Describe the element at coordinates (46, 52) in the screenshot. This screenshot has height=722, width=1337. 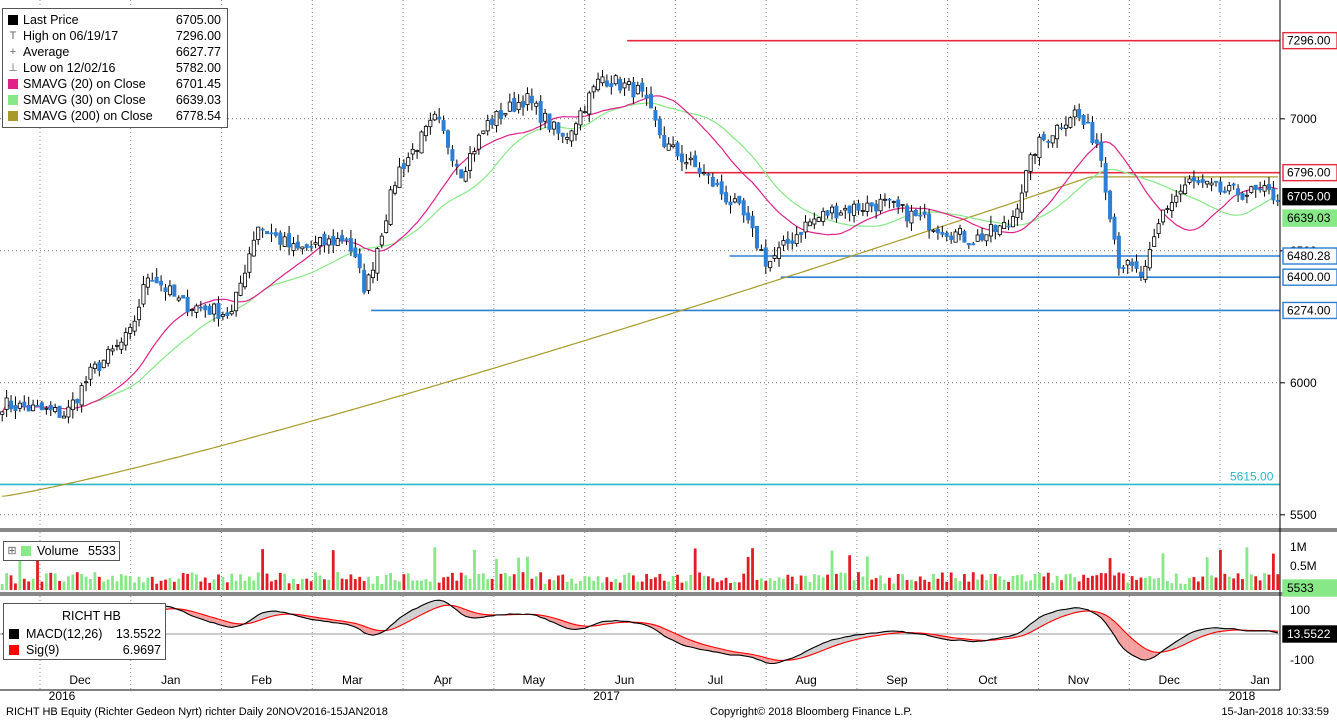
I see `legend-label: Average` at that location.